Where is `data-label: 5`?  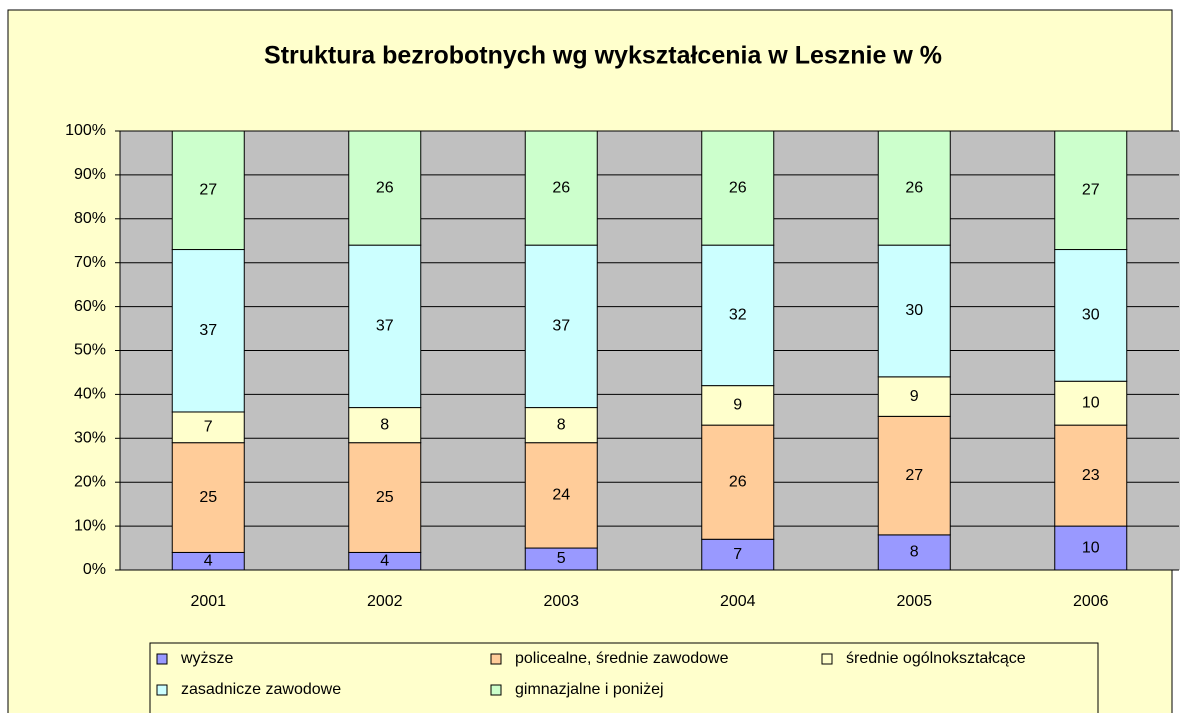
data-label: 5 is located at coordinates (561, 558).